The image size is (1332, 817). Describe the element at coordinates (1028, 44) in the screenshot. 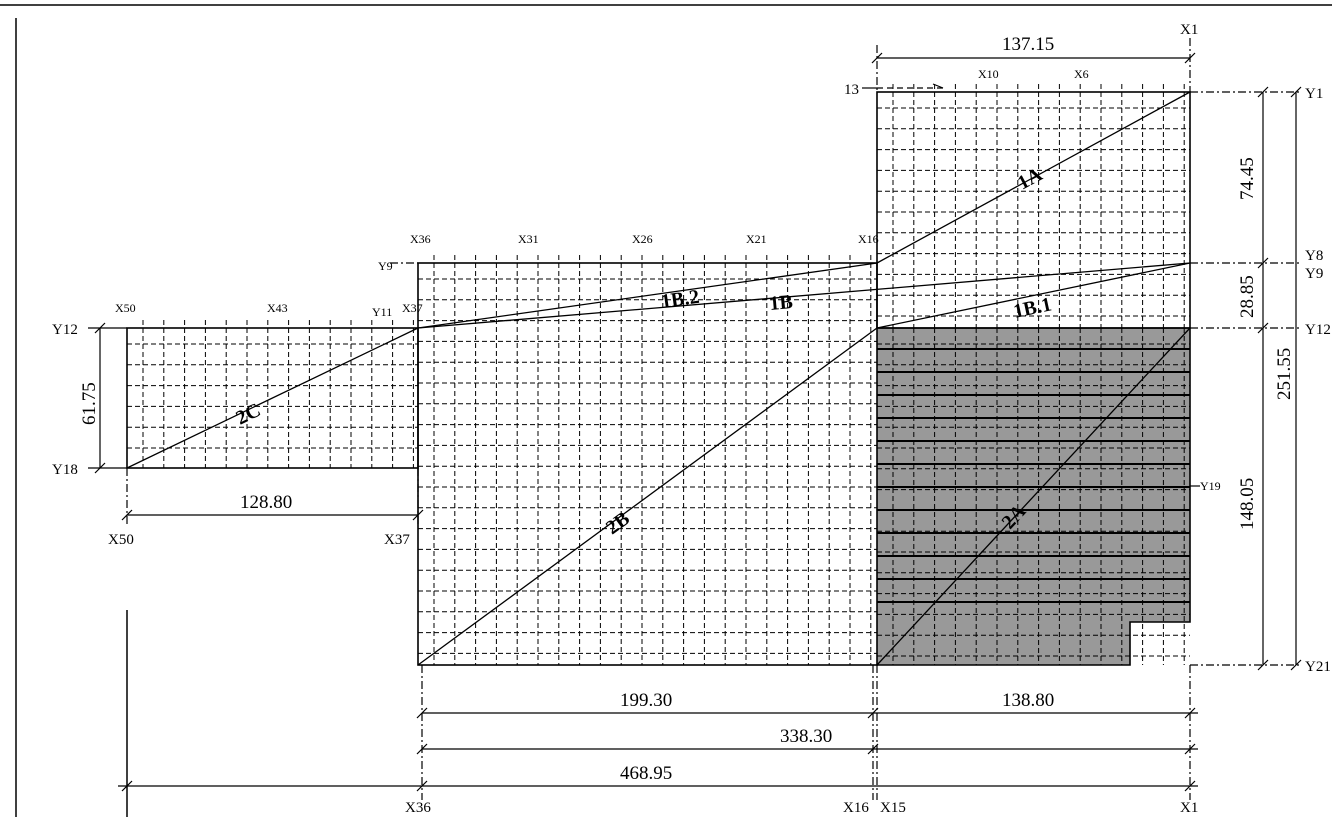

I see `dim-137-15: 137.15` at that location.